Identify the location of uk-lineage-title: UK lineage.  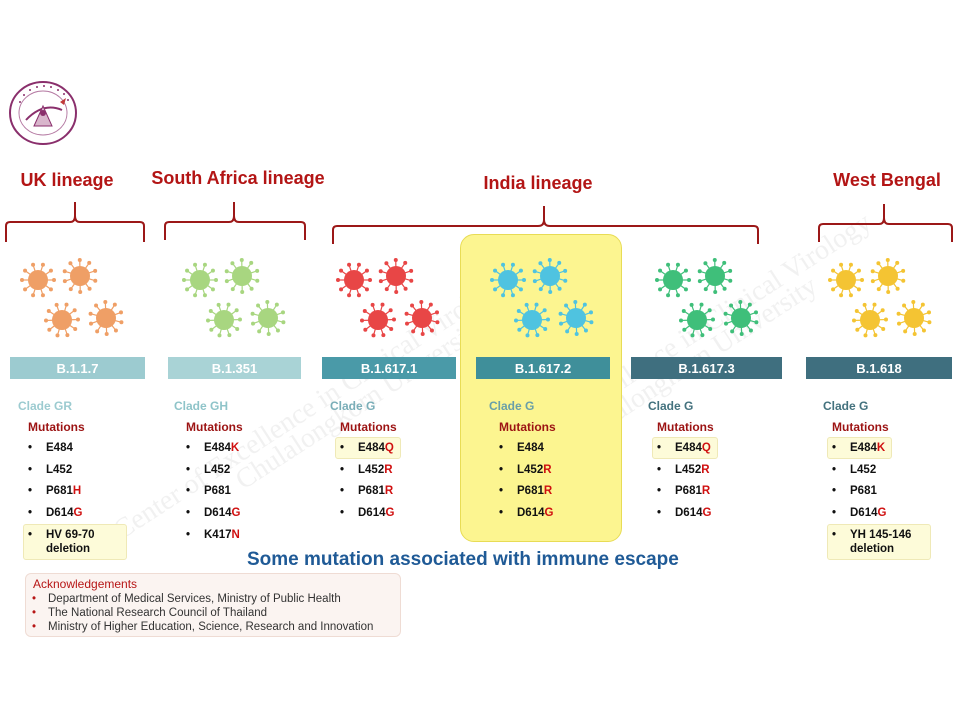
(67, 180).